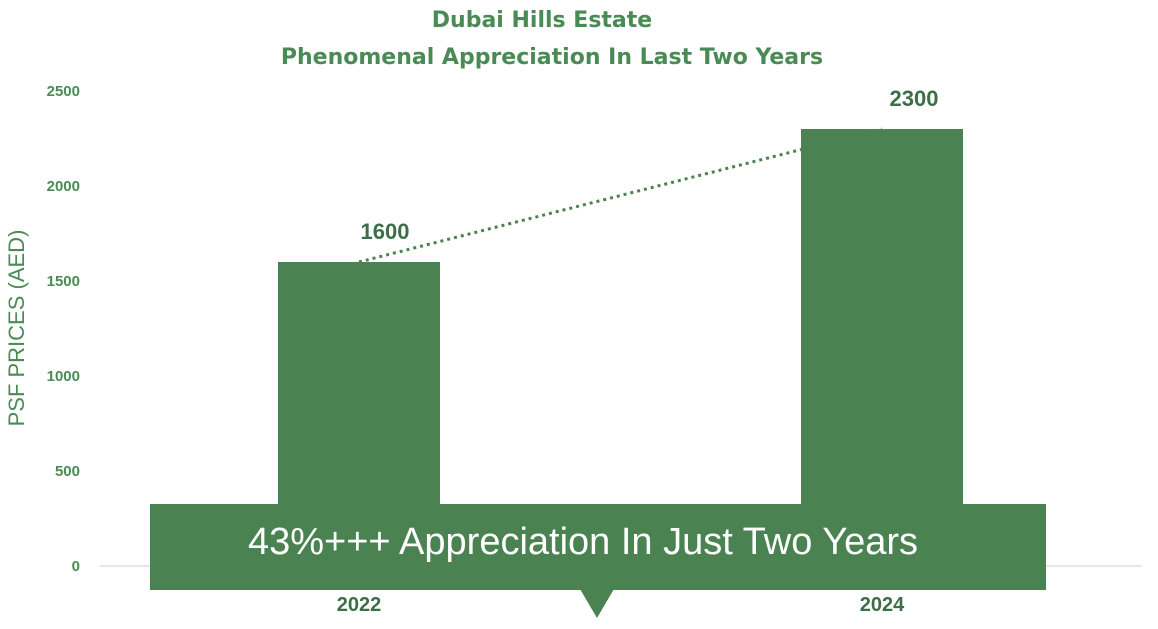 This screenshot has width=1158, height=629. What do you see at coordinates (882, 347) in the screenshot?
I see `bar` at bounding box center [882, 347].